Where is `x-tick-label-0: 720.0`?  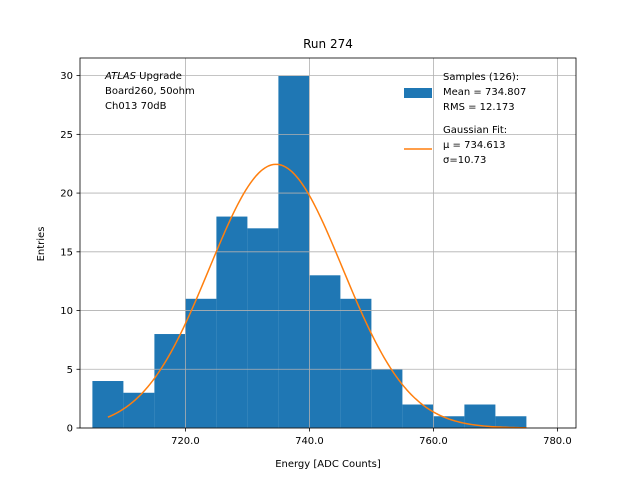
x-tick-label-0: 720.0 is located at coordinates (185, 441).